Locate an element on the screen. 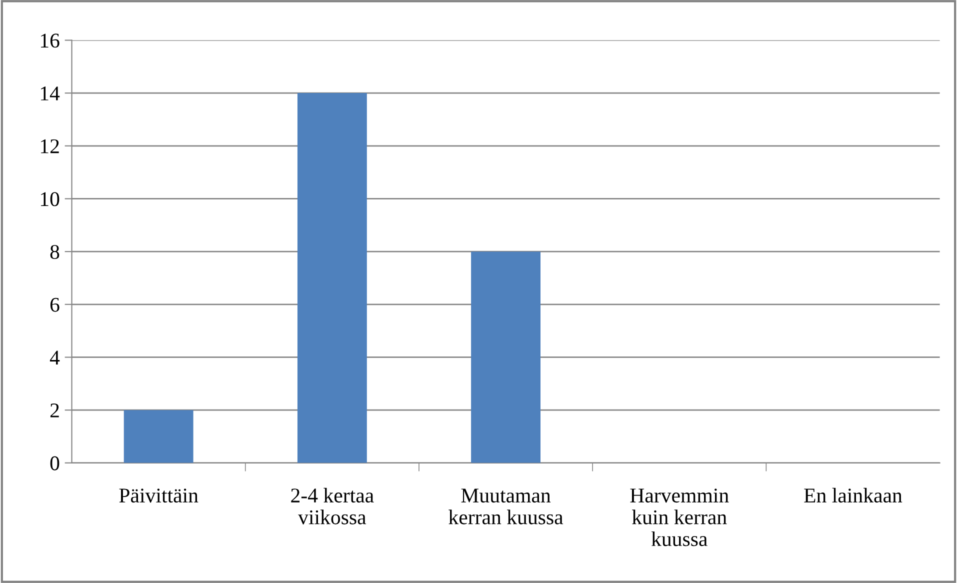  x-tick-label: 2-4 kertaa viikossa is located at coordinates (332, 506).